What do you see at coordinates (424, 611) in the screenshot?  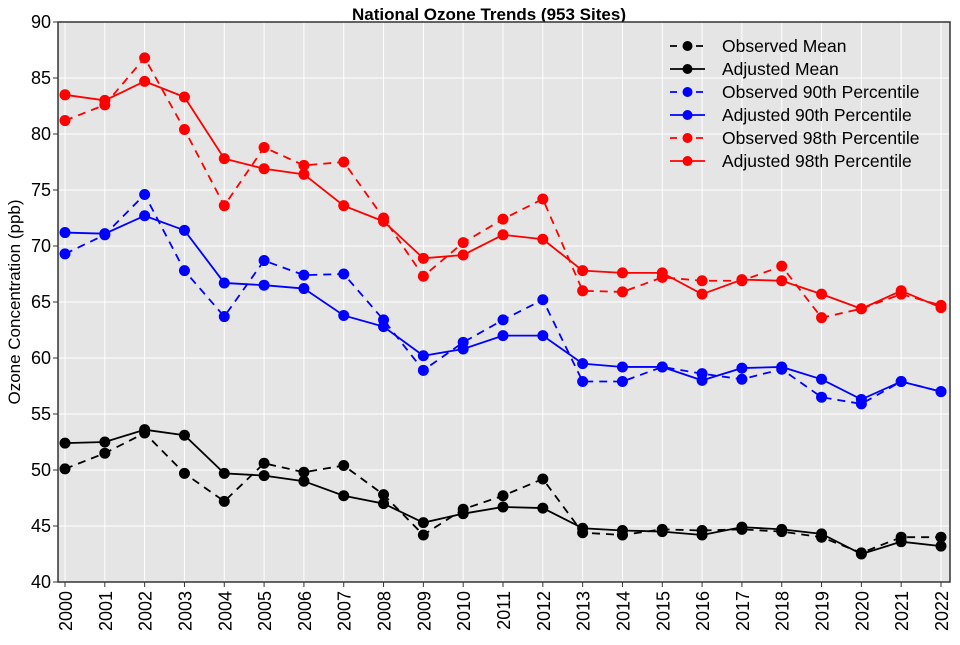 I see `x-tick-label: 2009` at bounding box center [424, 611].